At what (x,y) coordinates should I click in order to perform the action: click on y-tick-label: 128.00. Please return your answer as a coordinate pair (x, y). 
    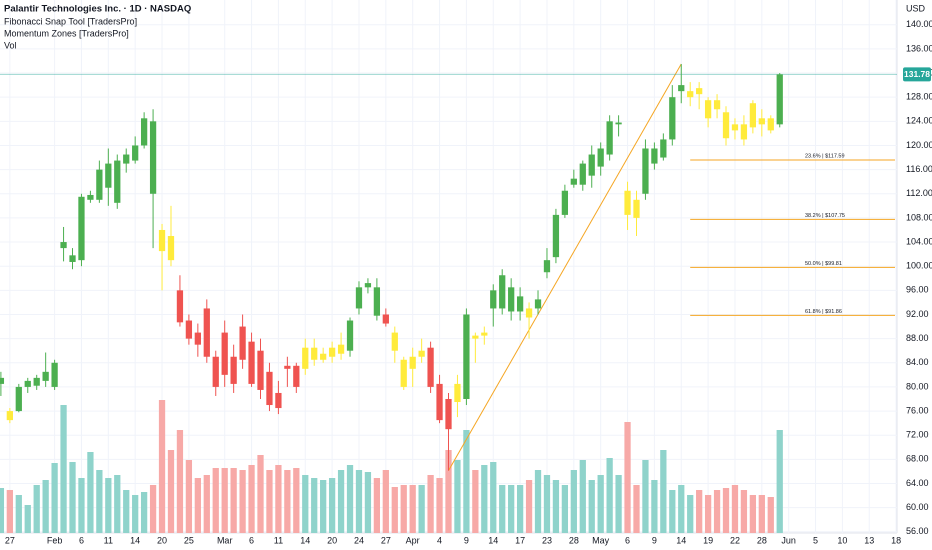
    Looking at the image, I should click on (919, 97).